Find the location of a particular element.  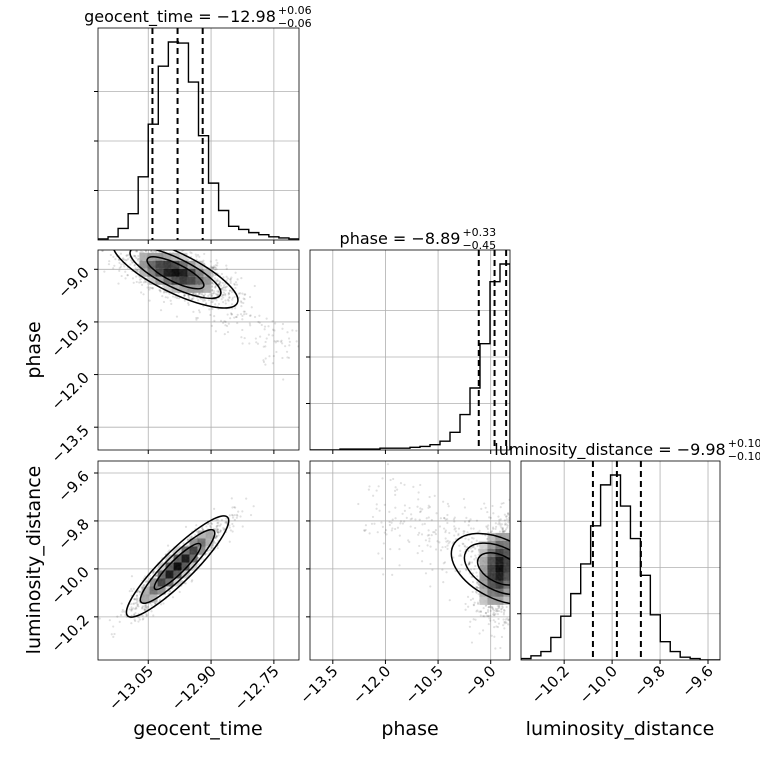

y-tick-label: −12.0 is located at coordinates (70, 391).